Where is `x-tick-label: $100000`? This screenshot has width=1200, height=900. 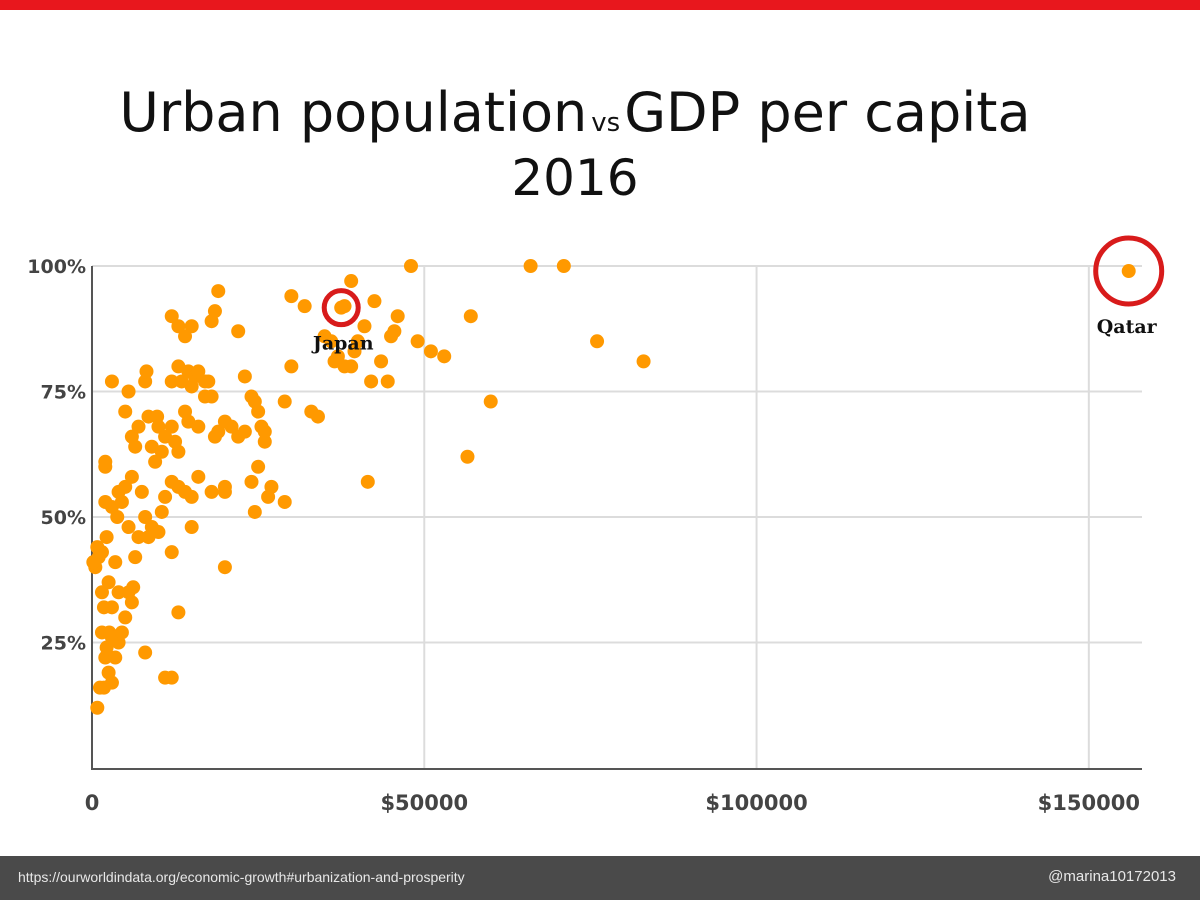
x-tick-label: $100000 is located at coordinates (756, 803).